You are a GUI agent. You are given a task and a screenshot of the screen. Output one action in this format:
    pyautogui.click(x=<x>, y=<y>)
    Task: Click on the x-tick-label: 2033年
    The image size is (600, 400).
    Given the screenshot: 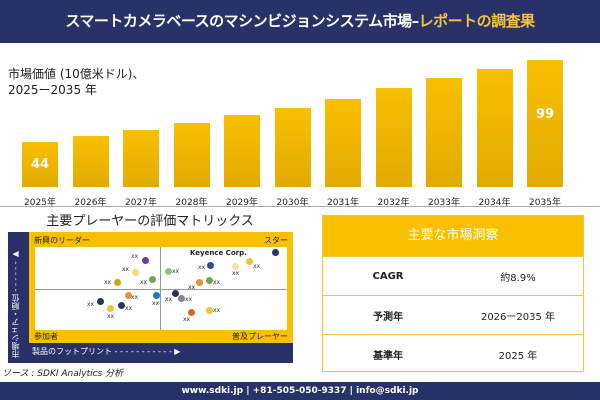 What is the action you would take?
    pyautogui.click(x=444, y=203)
    